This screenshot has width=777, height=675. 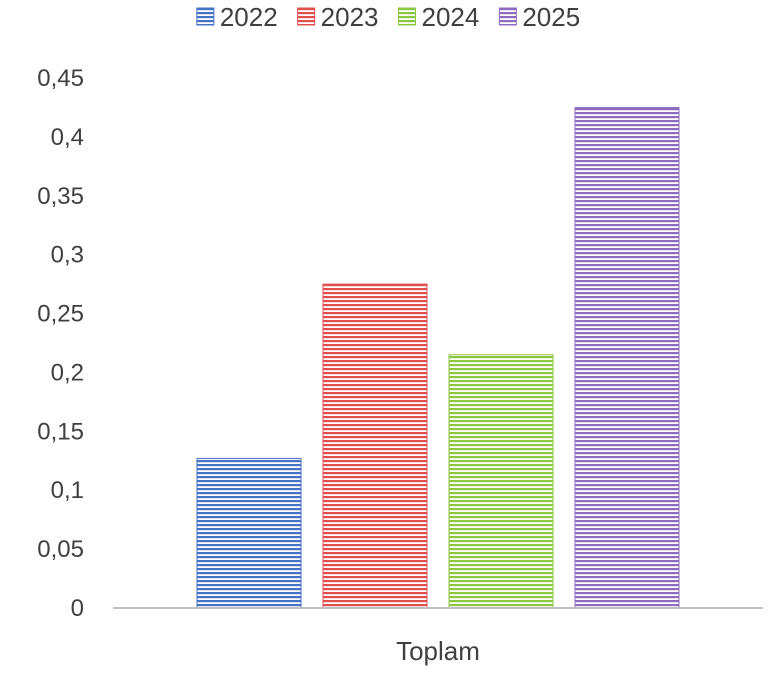 I want to click on legend: 2022 2023 2024 2025, so click(x=388, y=17).